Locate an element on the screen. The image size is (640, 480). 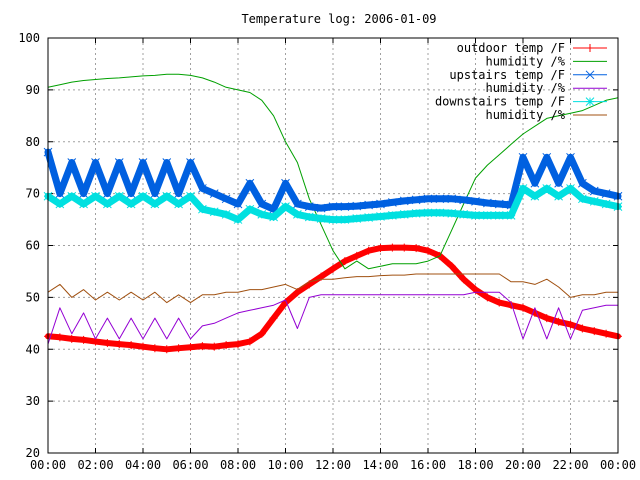
y-tick-label: 20 is located at coordinates (33, 453).